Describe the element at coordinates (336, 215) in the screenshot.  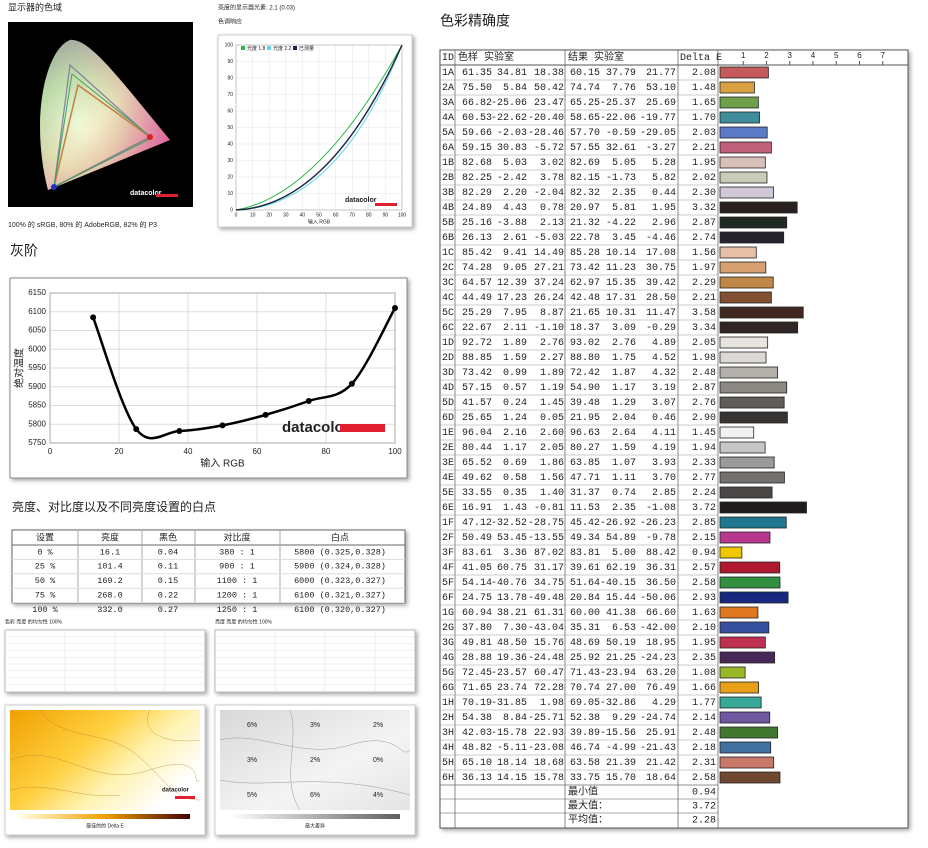
I see `x-tick-label: 60` at that location.